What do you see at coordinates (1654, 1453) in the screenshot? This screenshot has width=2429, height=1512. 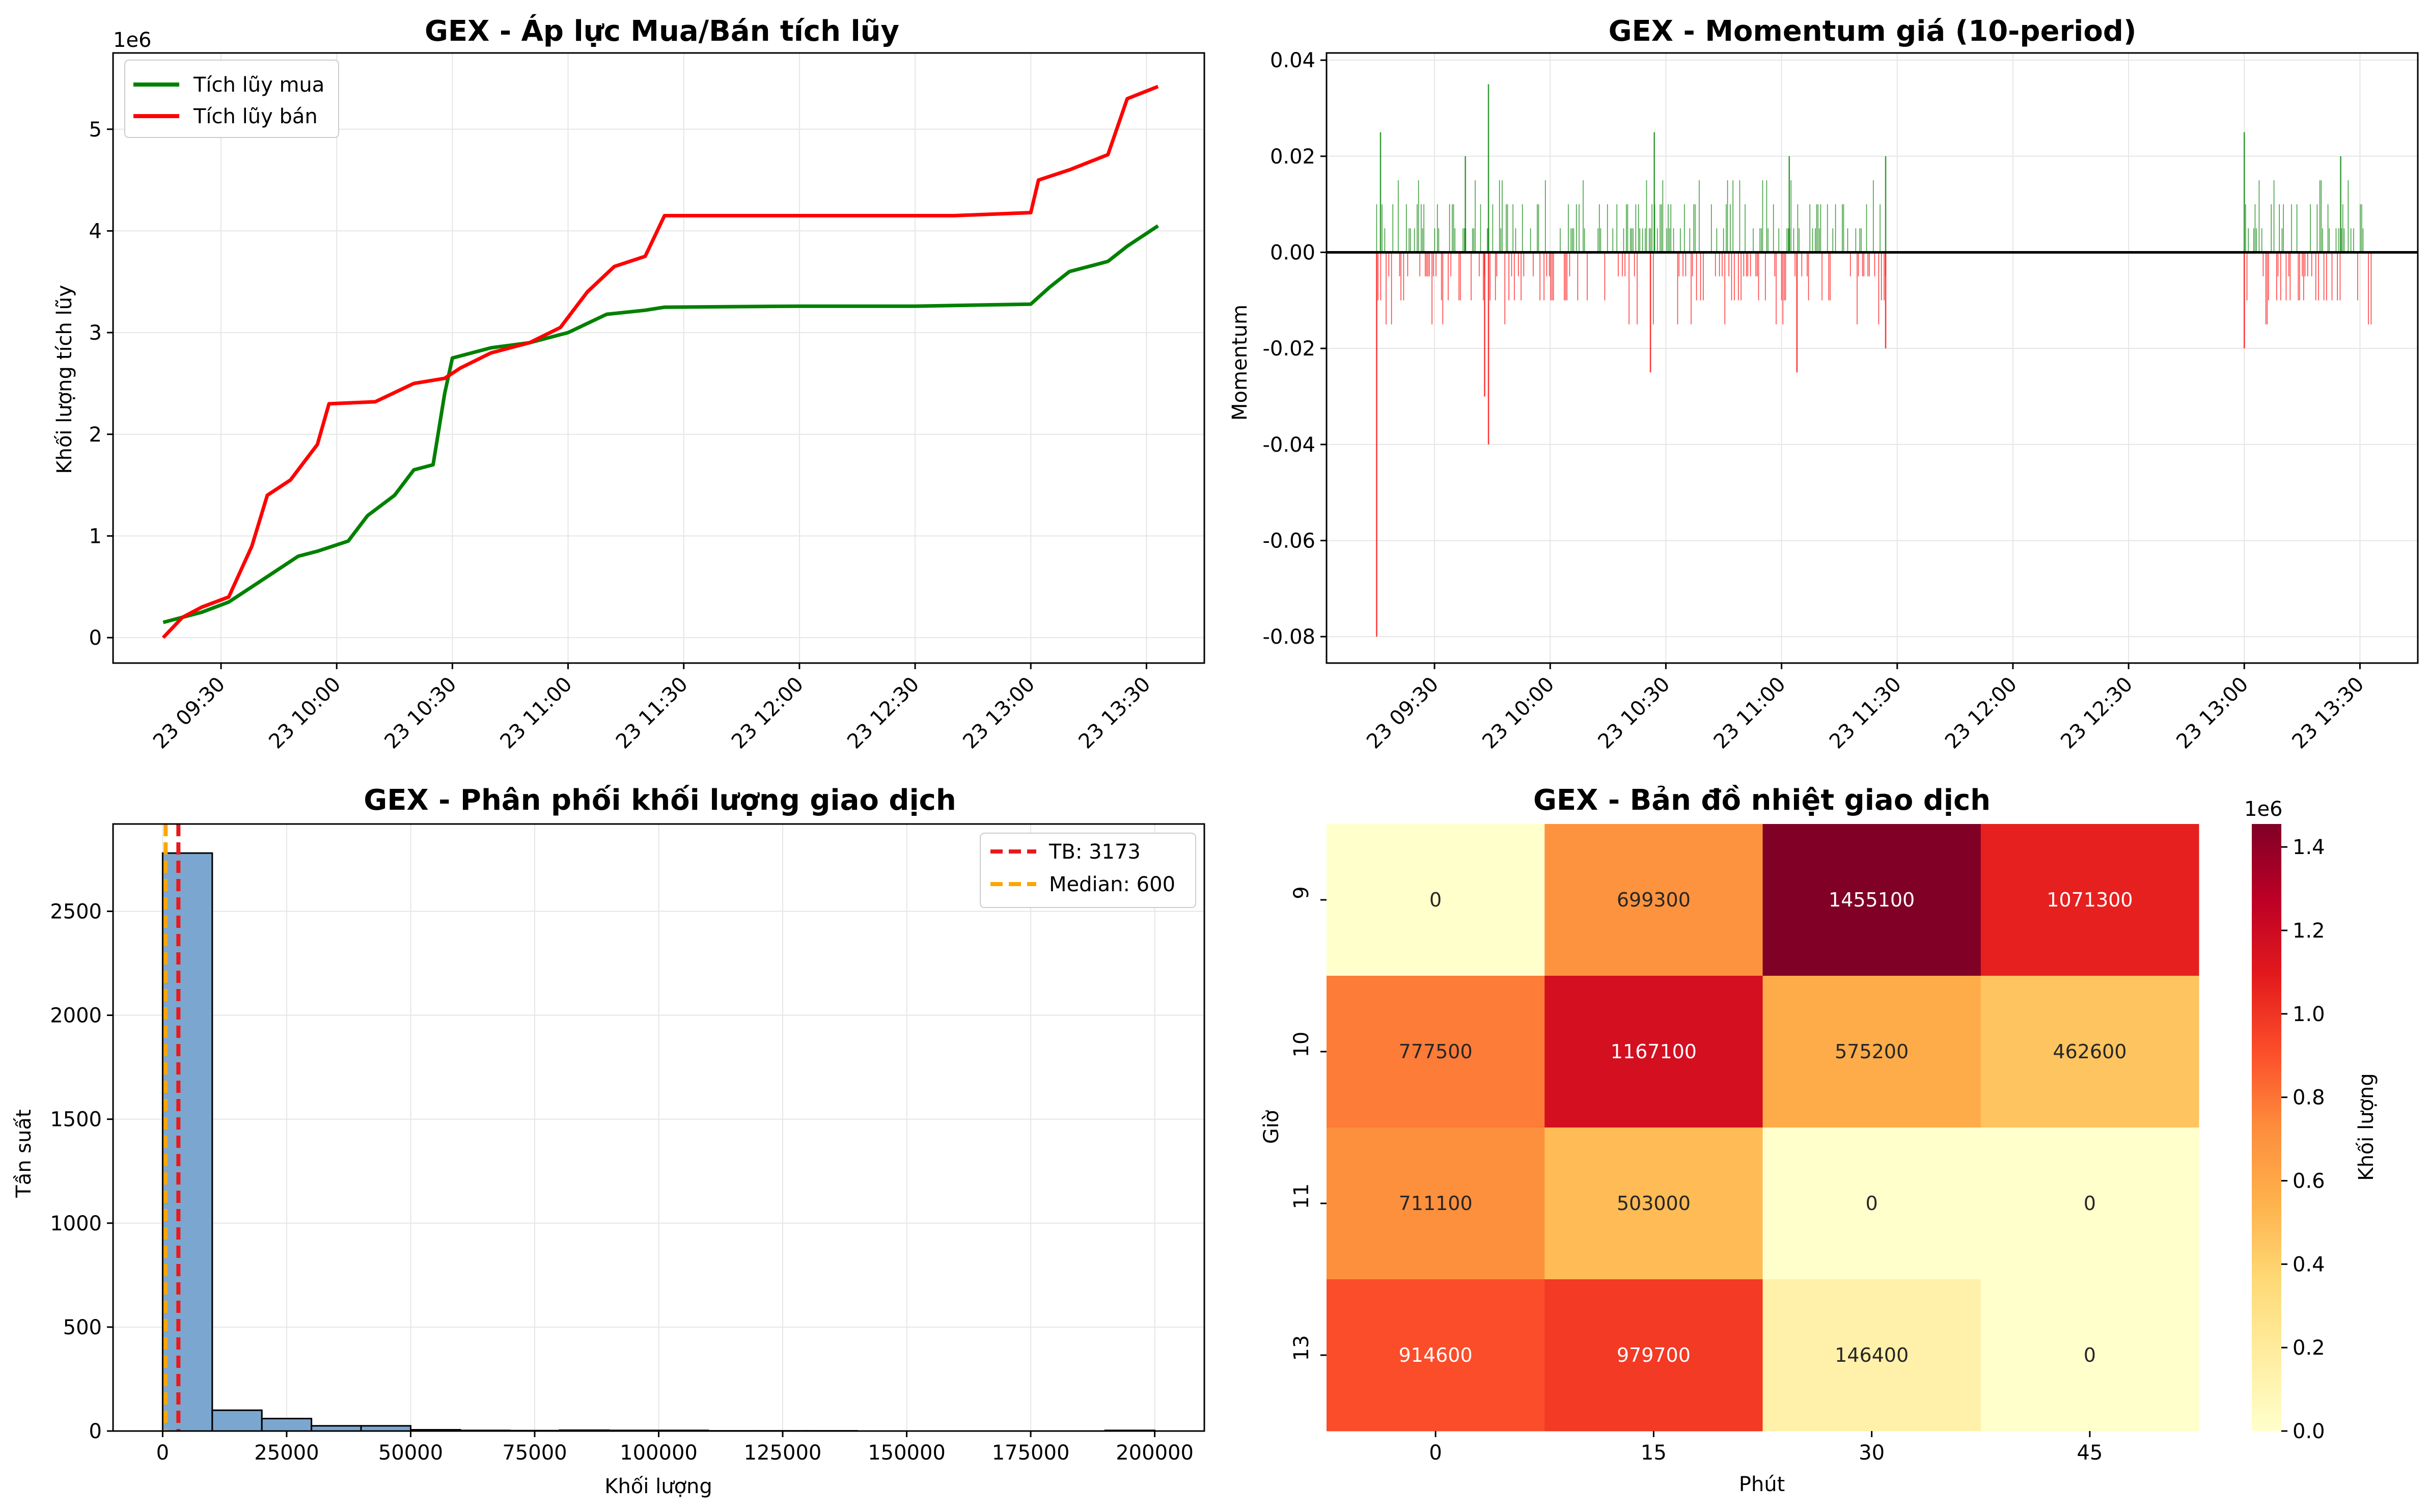 I see `x-tick-label: 15` at bounding box center [1654, 1453].